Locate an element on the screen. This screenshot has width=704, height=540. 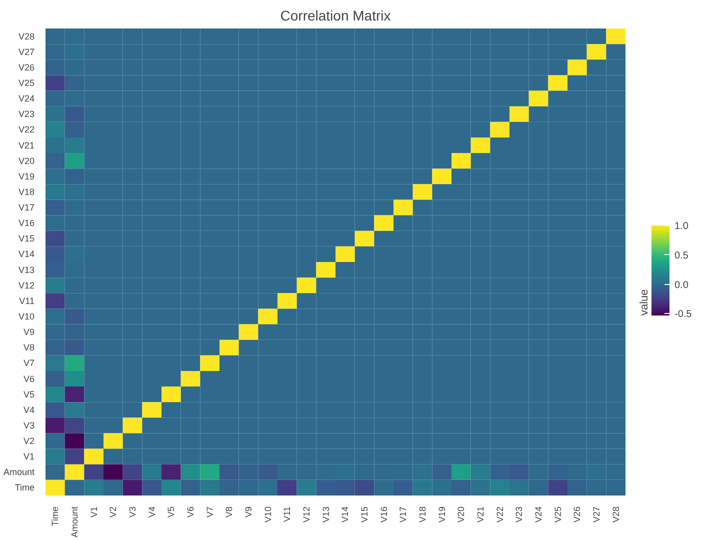
x-tick-label: V15 is located at coordinates (365, 514).